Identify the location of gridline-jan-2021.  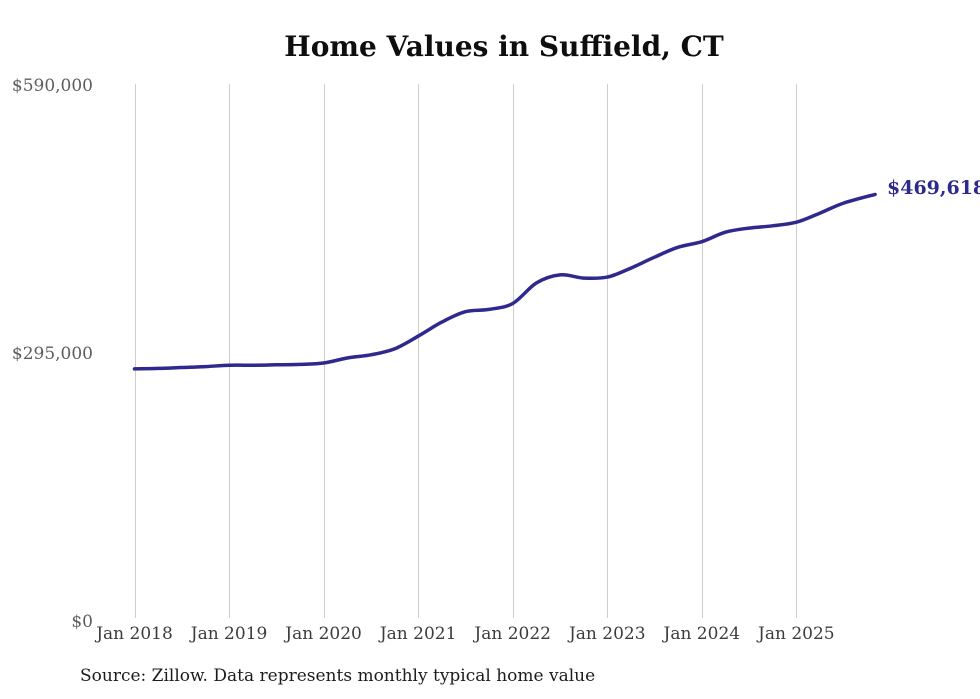
(419, 351).